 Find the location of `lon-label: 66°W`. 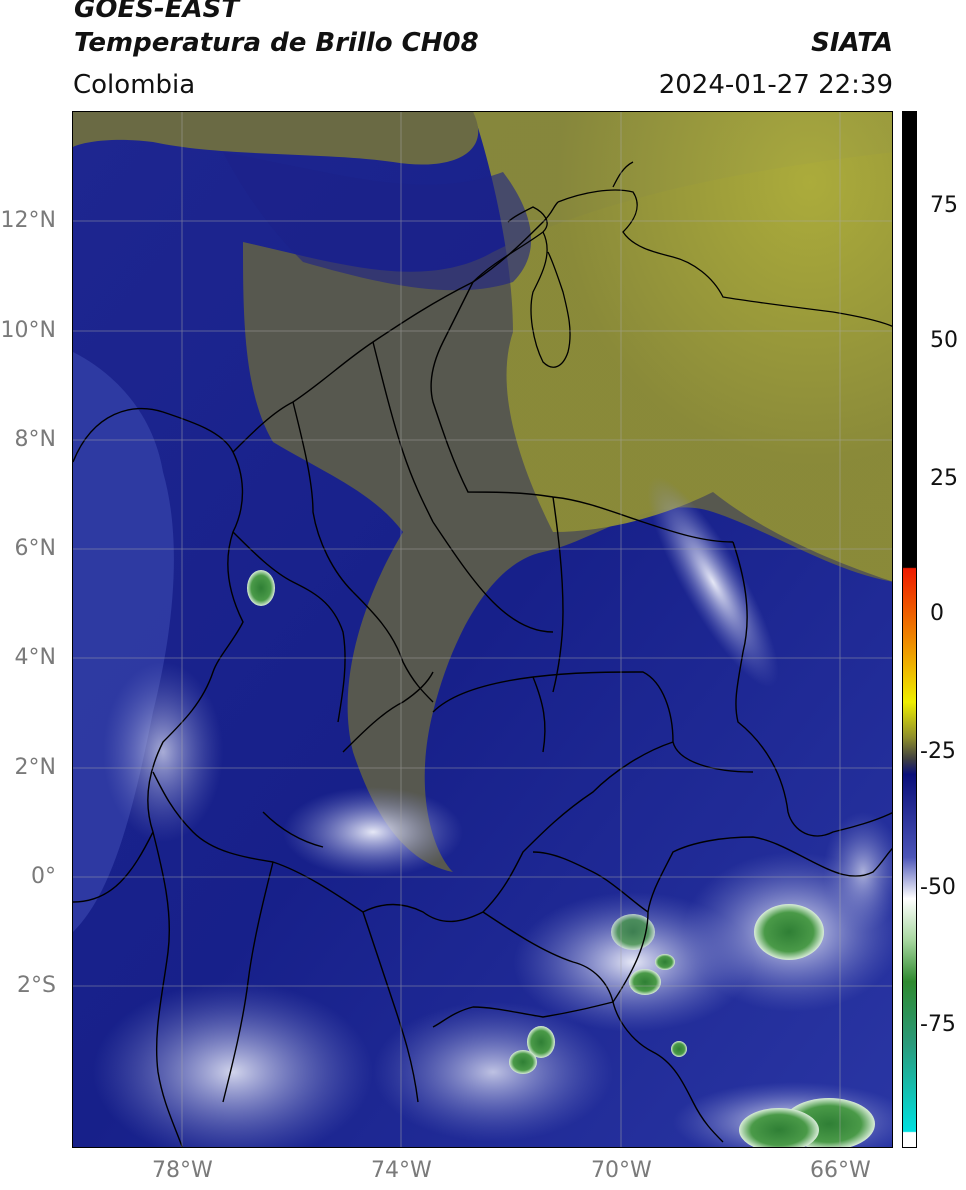

lon-label: 66°W is located at coordinates (840, 1170).